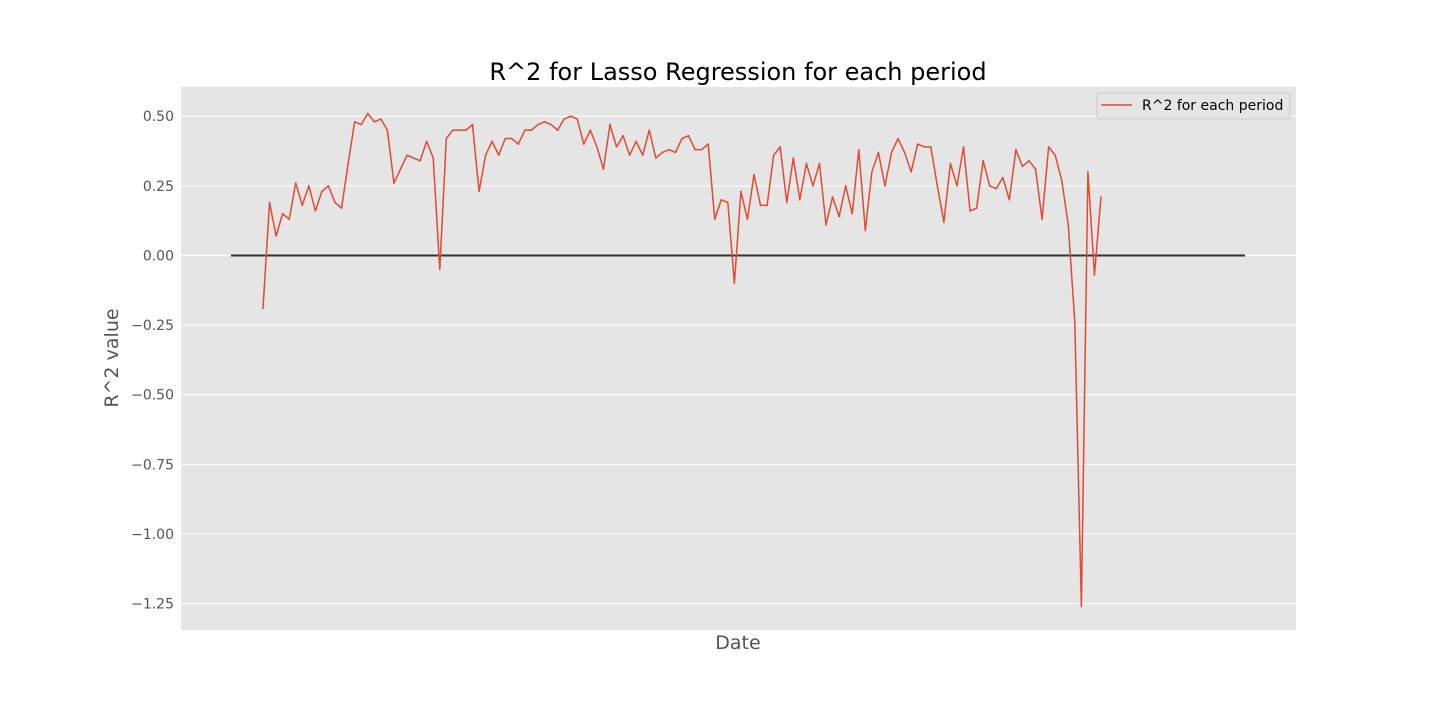 The width and height of the screenshot is (1440, 720). Describe the element at coordinates (152, 535) in the screenshot. I see `y-tick-label: −1.00` at that location.